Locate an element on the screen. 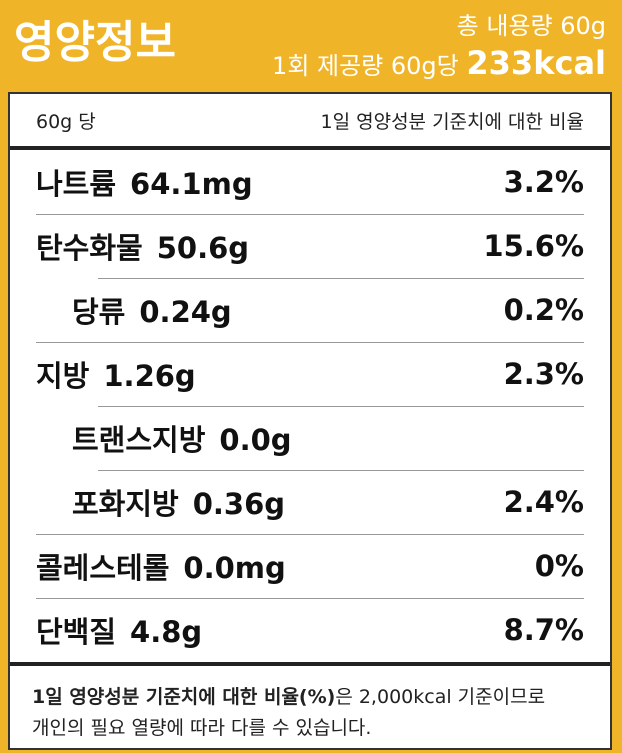  nutrient-amount: 4.8g is located at coordinates (166, 632).